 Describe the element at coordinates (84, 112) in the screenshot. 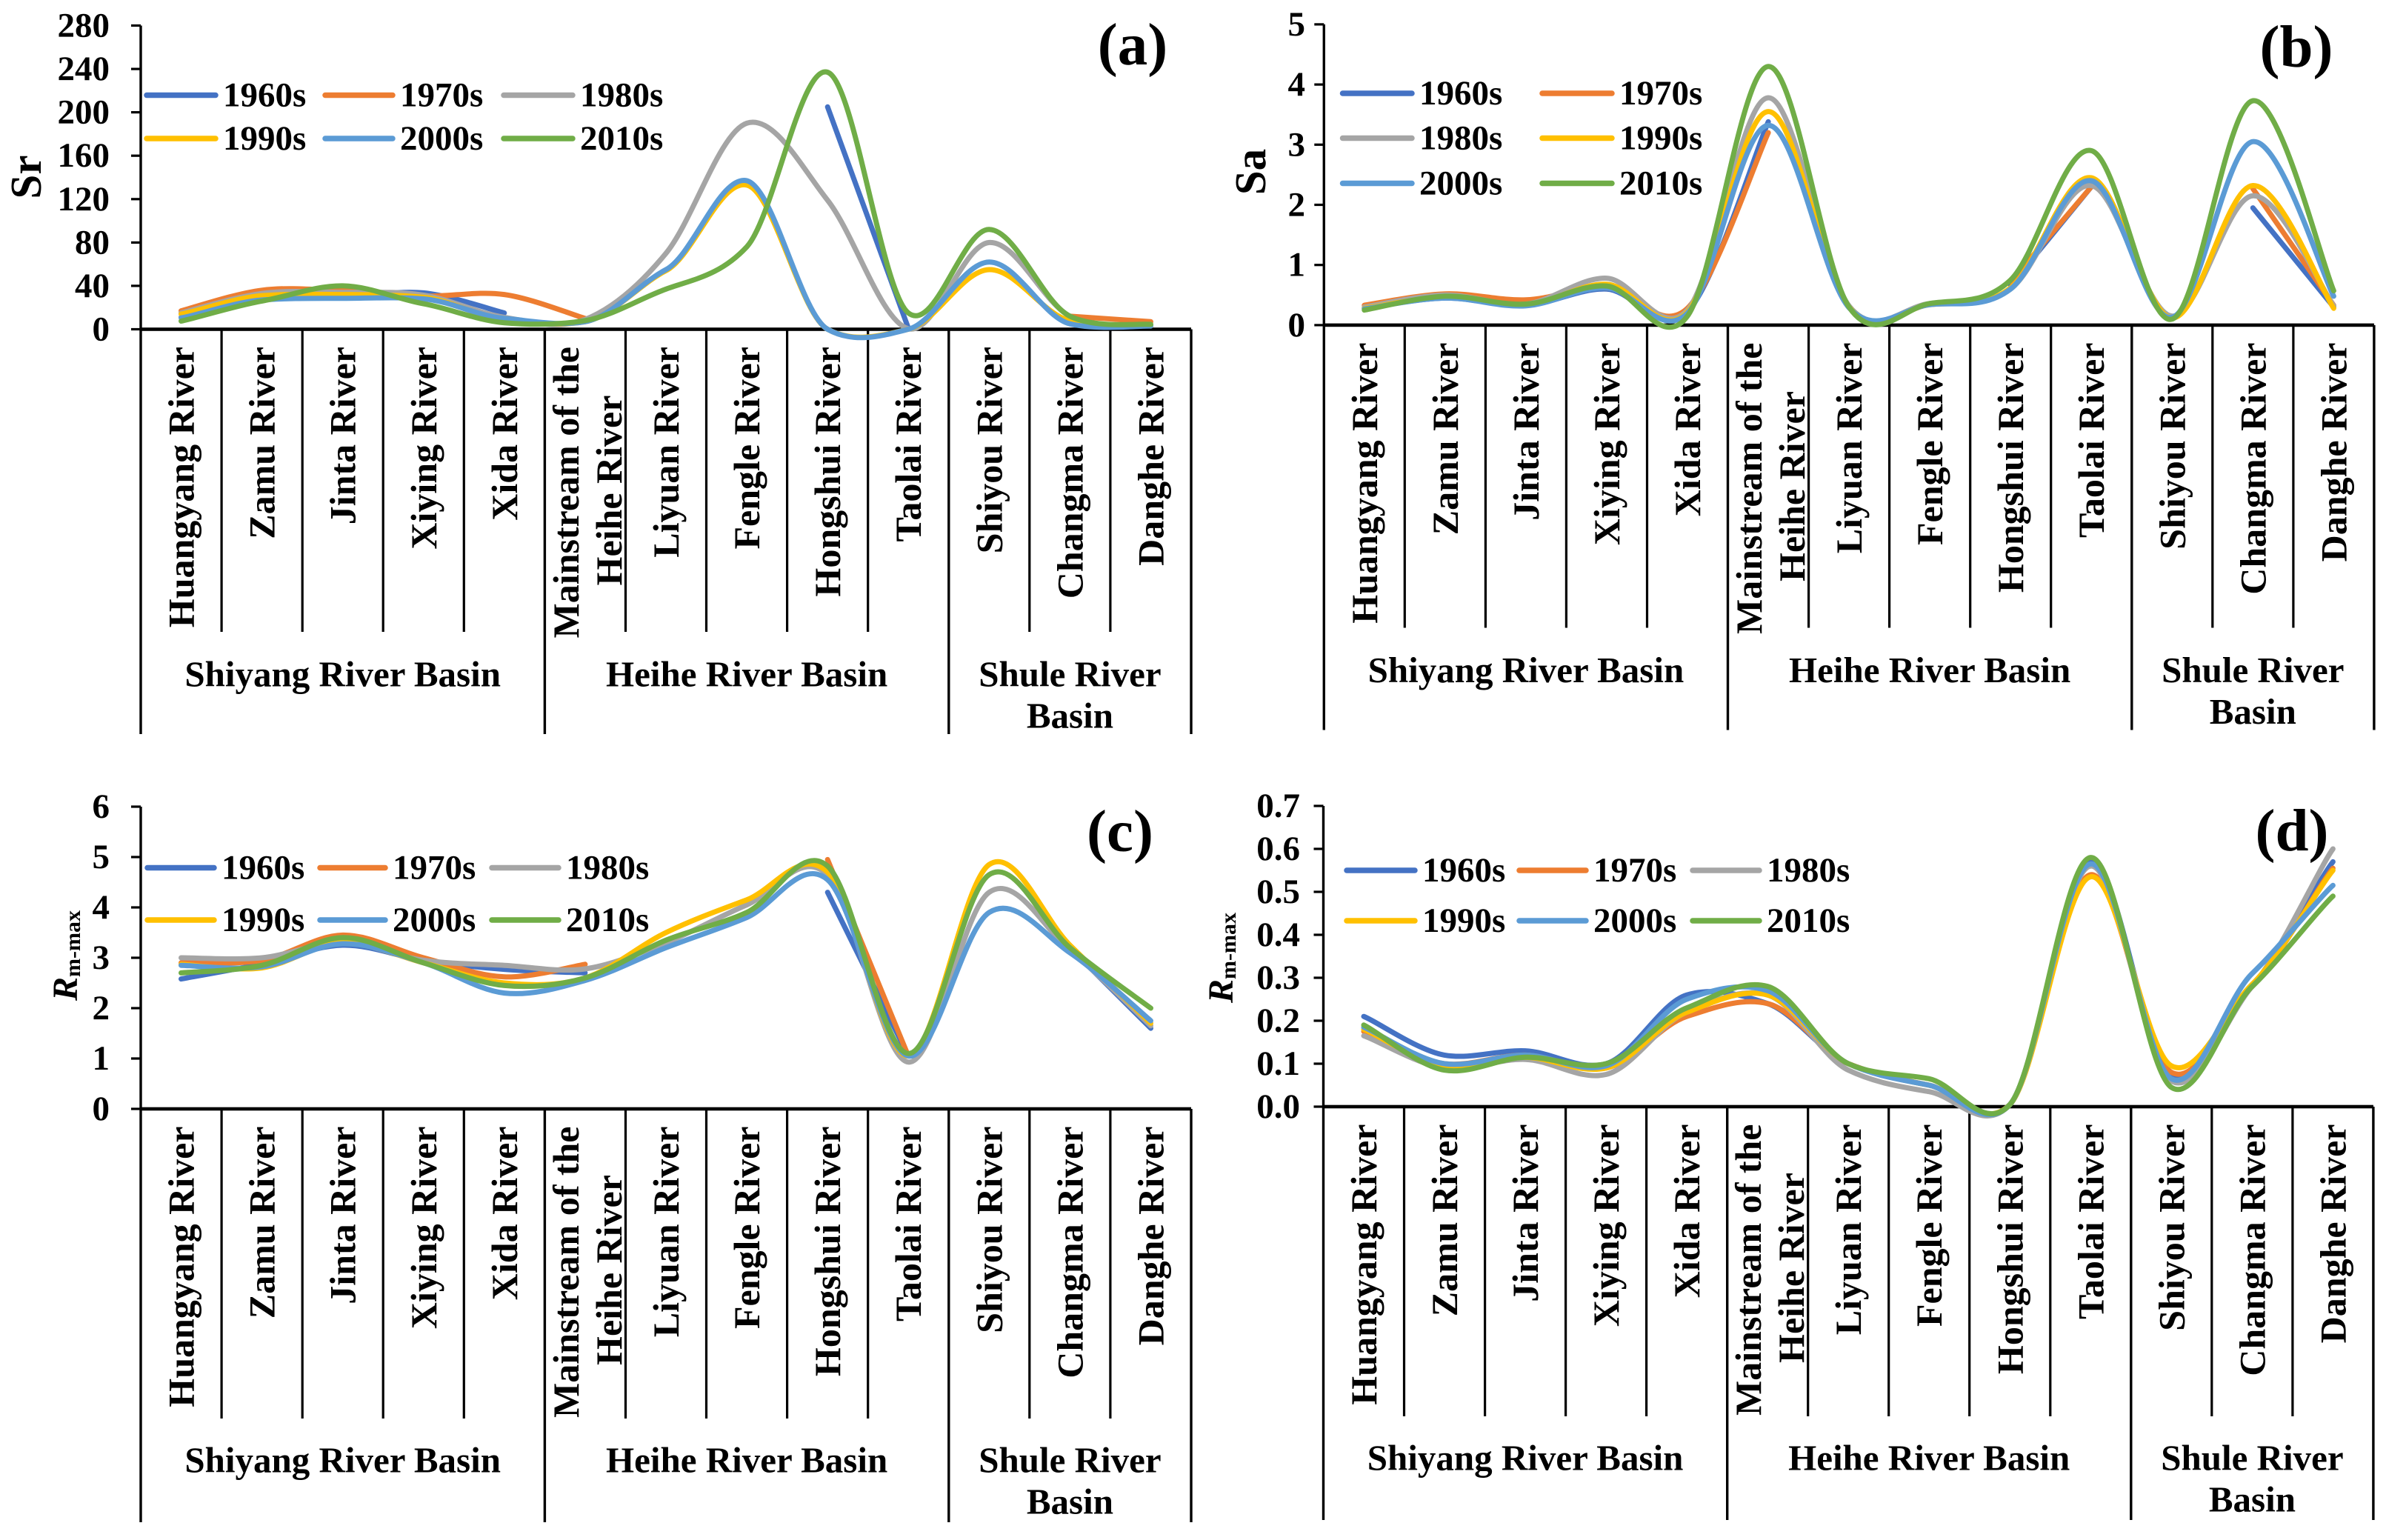

I see `svg-text: 200` at that location.